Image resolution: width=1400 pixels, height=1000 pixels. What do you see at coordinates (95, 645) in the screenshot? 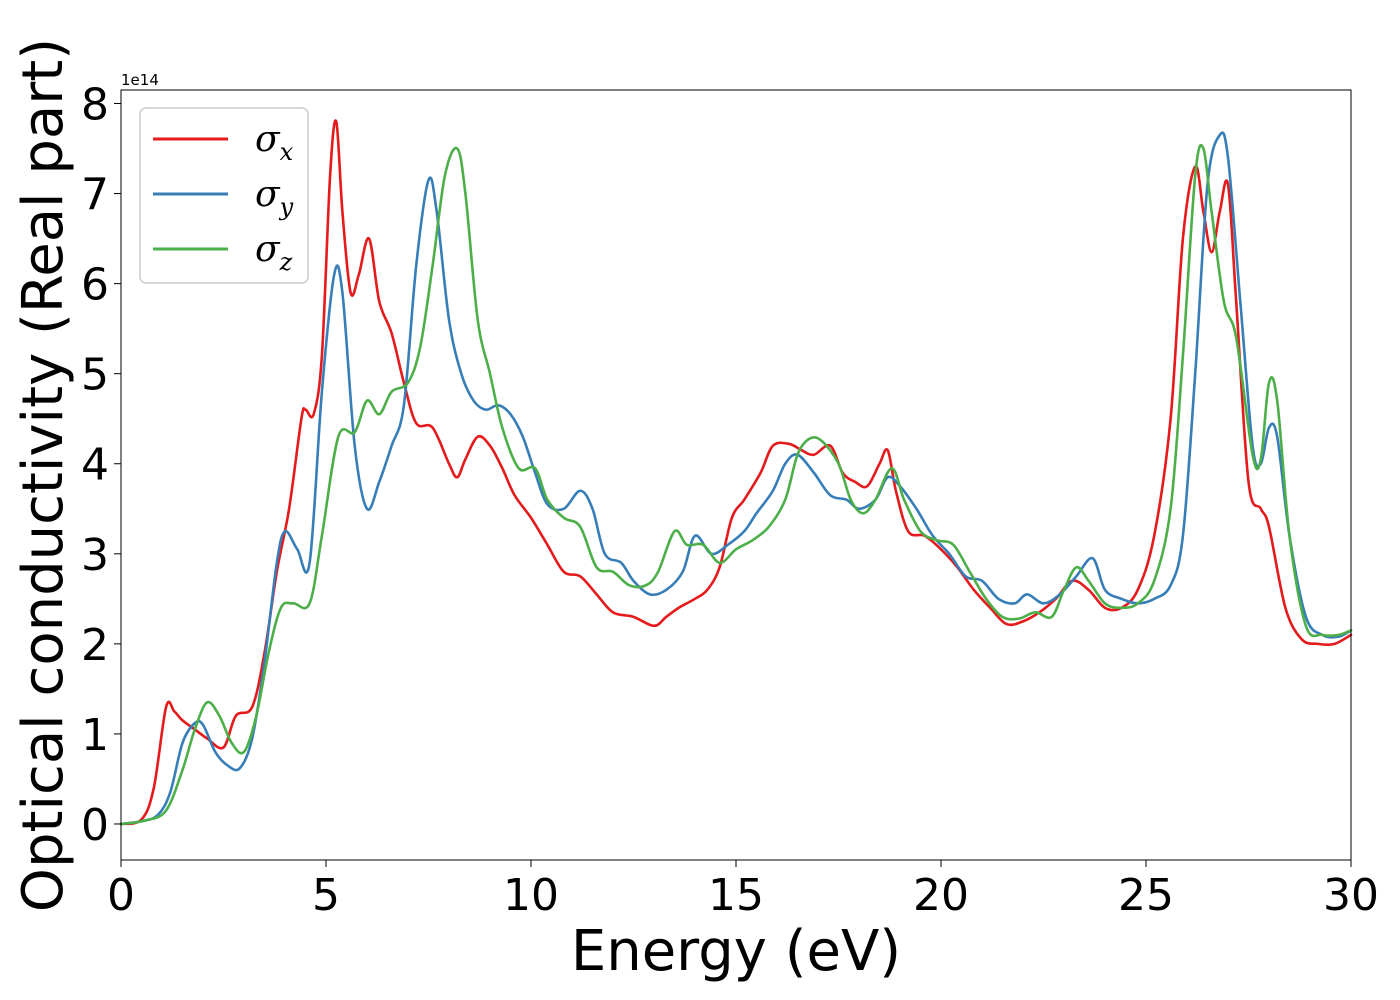
I see `y-tick-label: 2` at bounding box center [95, 645].